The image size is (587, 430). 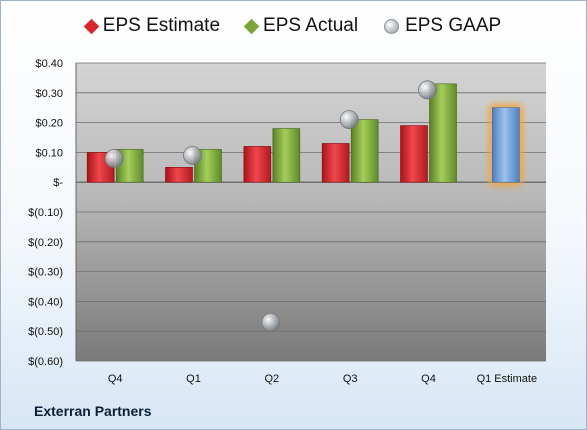 What do you see at coordinates (193, 379) in the screenshot?
I see `x-tick-label: Q1` at bounding box center [193, 379].